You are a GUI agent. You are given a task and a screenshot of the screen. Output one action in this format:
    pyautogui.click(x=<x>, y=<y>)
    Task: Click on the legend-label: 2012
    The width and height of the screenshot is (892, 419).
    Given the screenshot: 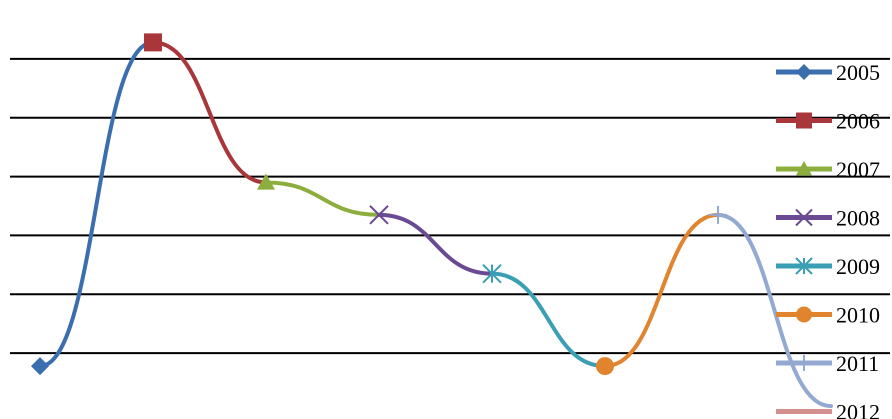 What is the action you would take?
    pyautogui.click(x=858, y=409)
    